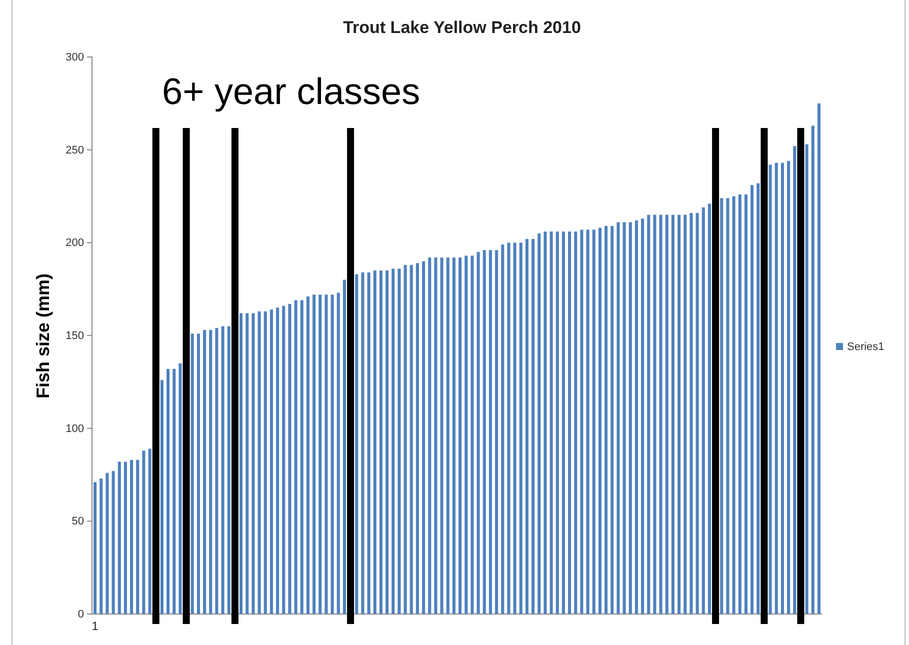 This screenshot has width=909, height=645. What do you see at coordinates (75, 150) in the screenshot?
I see `y-tick-label: 250` at bounding box center [75, 150].